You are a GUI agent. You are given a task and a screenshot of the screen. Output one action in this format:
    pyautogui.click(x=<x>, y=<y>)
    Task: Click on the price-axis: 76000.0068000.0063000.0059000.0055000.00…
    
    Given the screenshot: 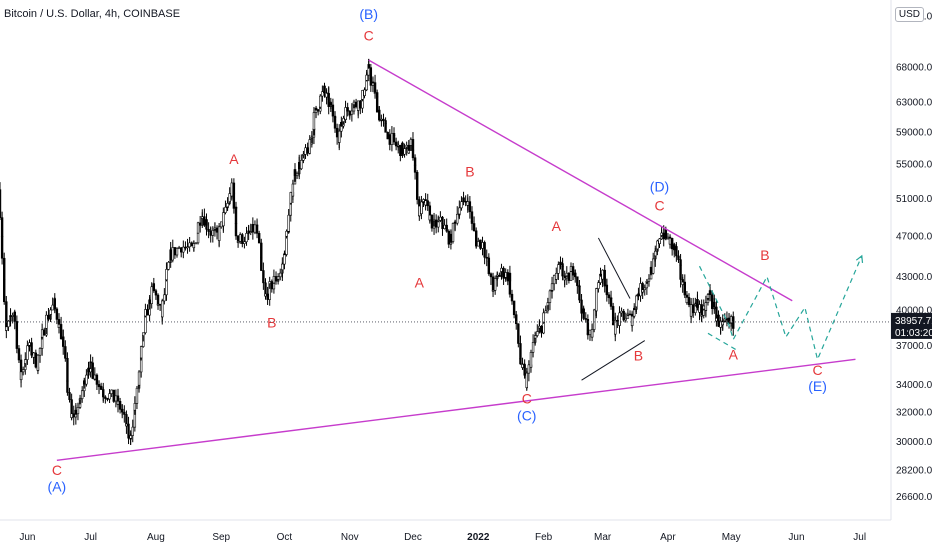 What is the action you would take?
    pyautogui.click(x=914, y=257)
    